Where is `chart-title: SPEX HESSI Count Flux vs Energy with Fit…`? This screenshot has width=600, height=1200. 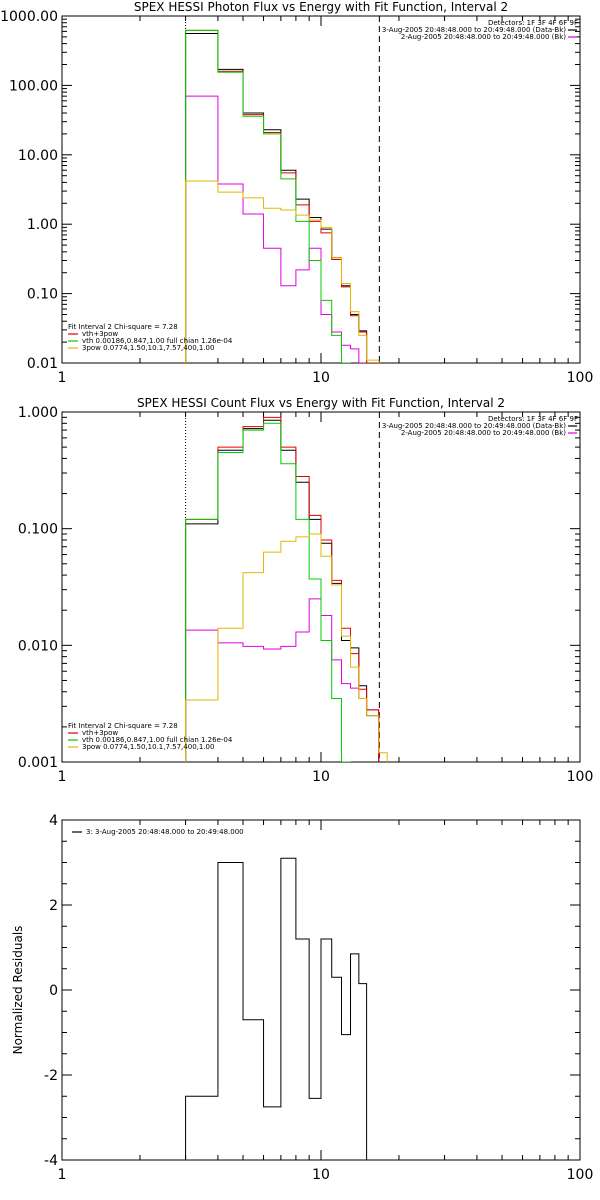 chart-title: SPEX HESSI Count Flux vs Energy with Fit… is located at coordinates (321, 403).